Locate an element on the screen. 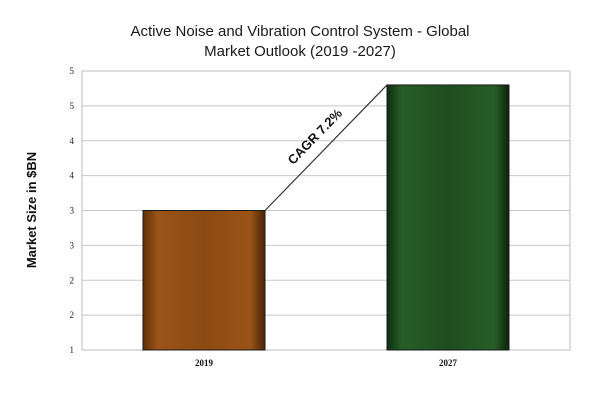 The height and width of the screenshot is (400, 600). x-tick-label: 2027 is located at coordinates (448, 363).